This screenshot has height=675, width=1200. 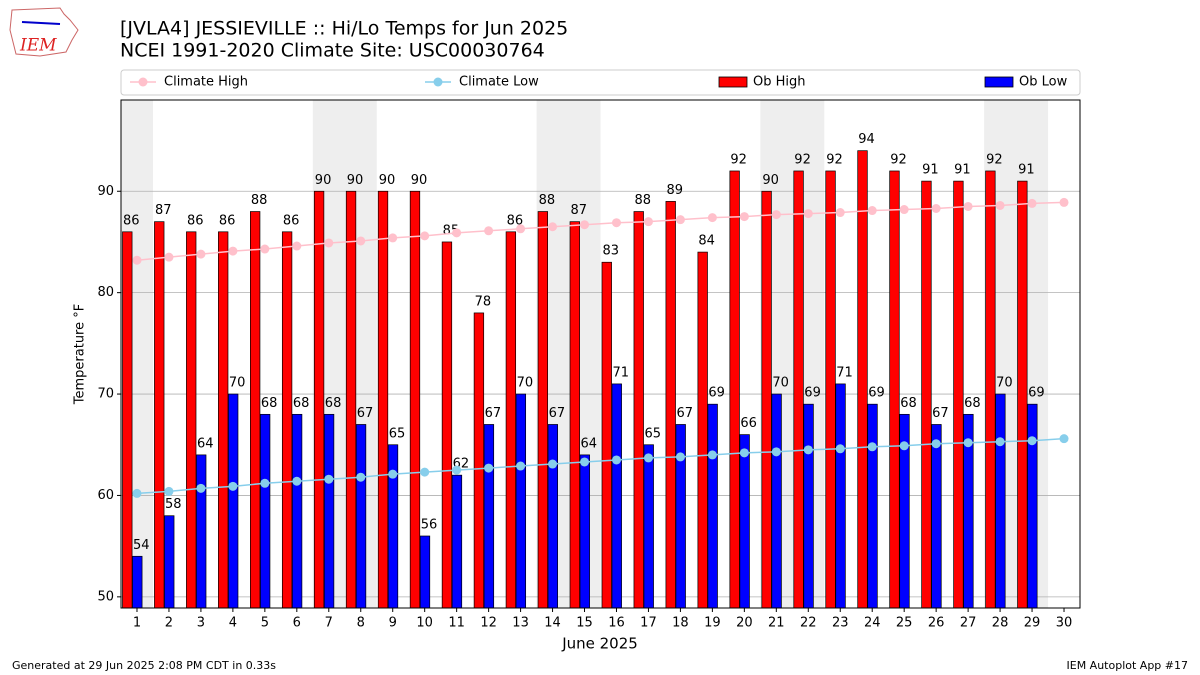 I want to click on data-label: 64, so click(x=589, y=443).